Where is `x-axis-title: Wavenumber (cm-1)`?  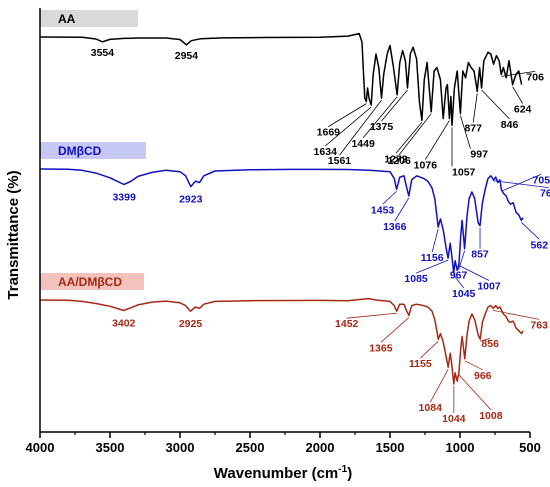
x-axis-title: Wavenumber (cm-1) is located at coordinates (283, 473).